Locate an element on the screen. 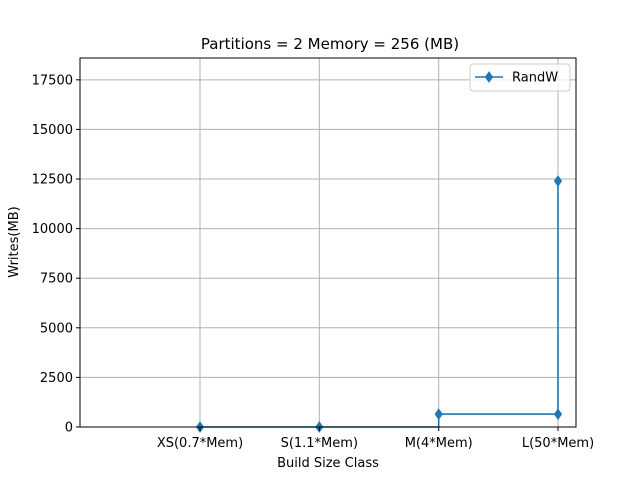 This screenshot has width=640, height=480. legend-marker is located at coordinates (489, 77).